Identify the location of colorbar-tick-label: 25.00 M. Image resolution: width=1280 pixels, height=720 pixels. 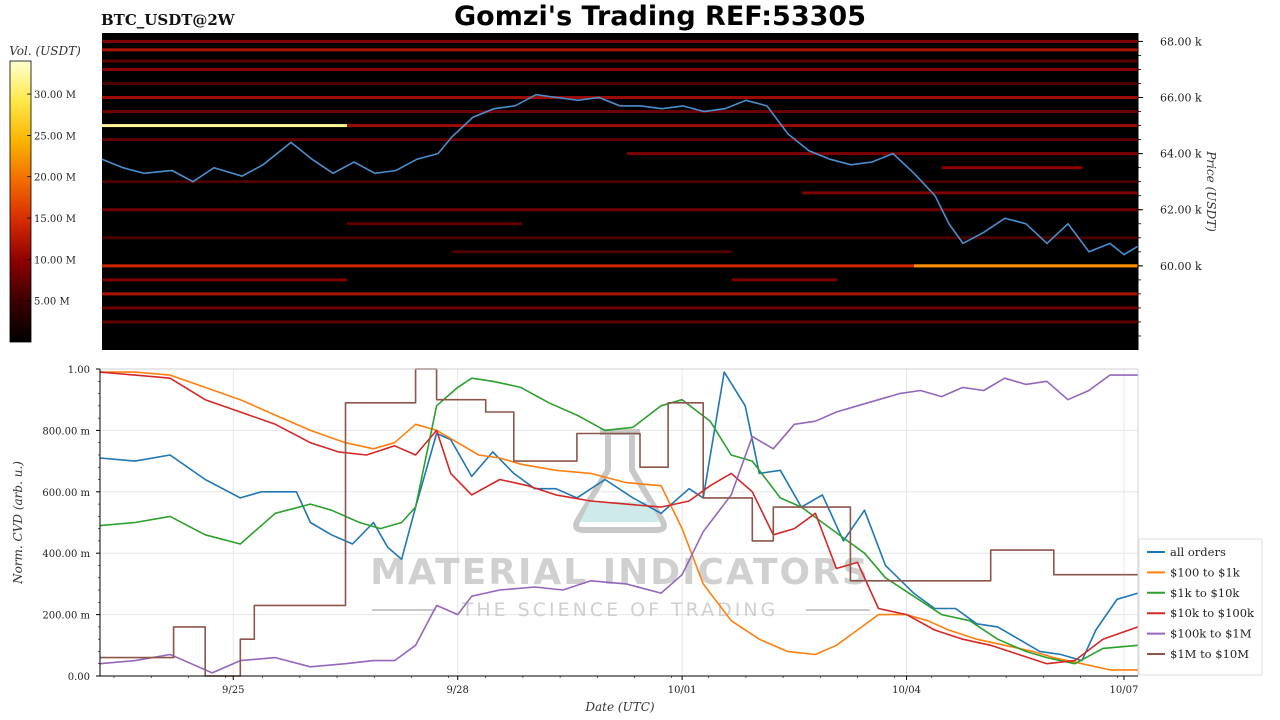
(55, 136).